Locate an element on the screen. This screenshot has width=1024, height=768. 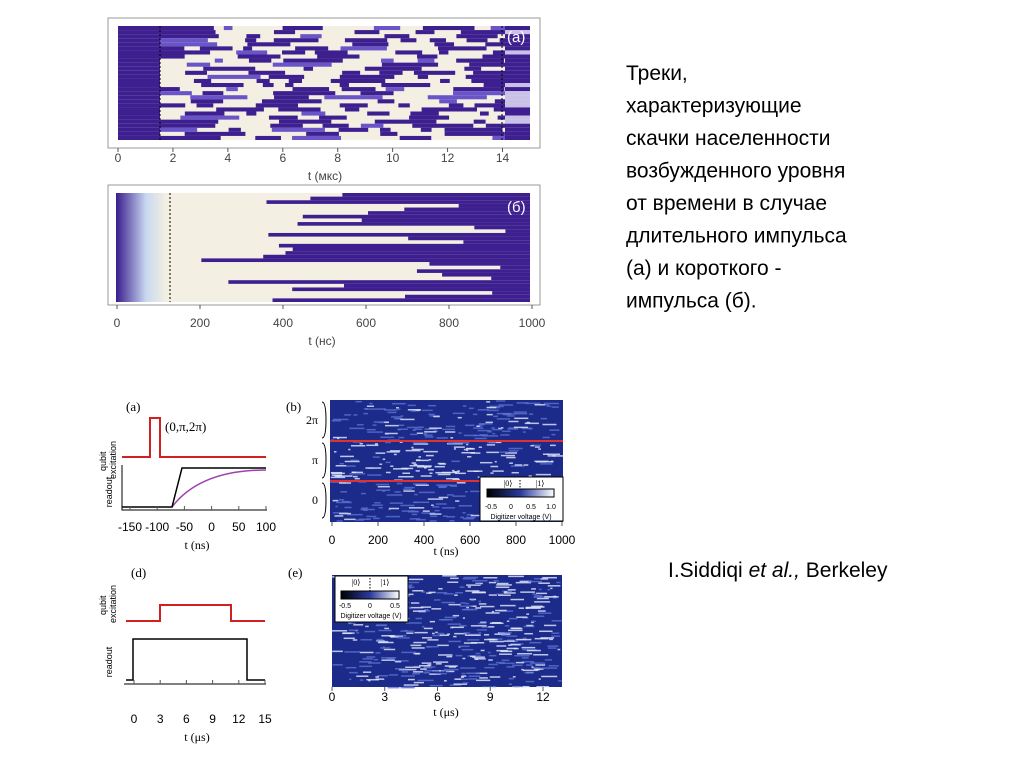
x-tick-label: 10 is located at coordinates (393, 158).